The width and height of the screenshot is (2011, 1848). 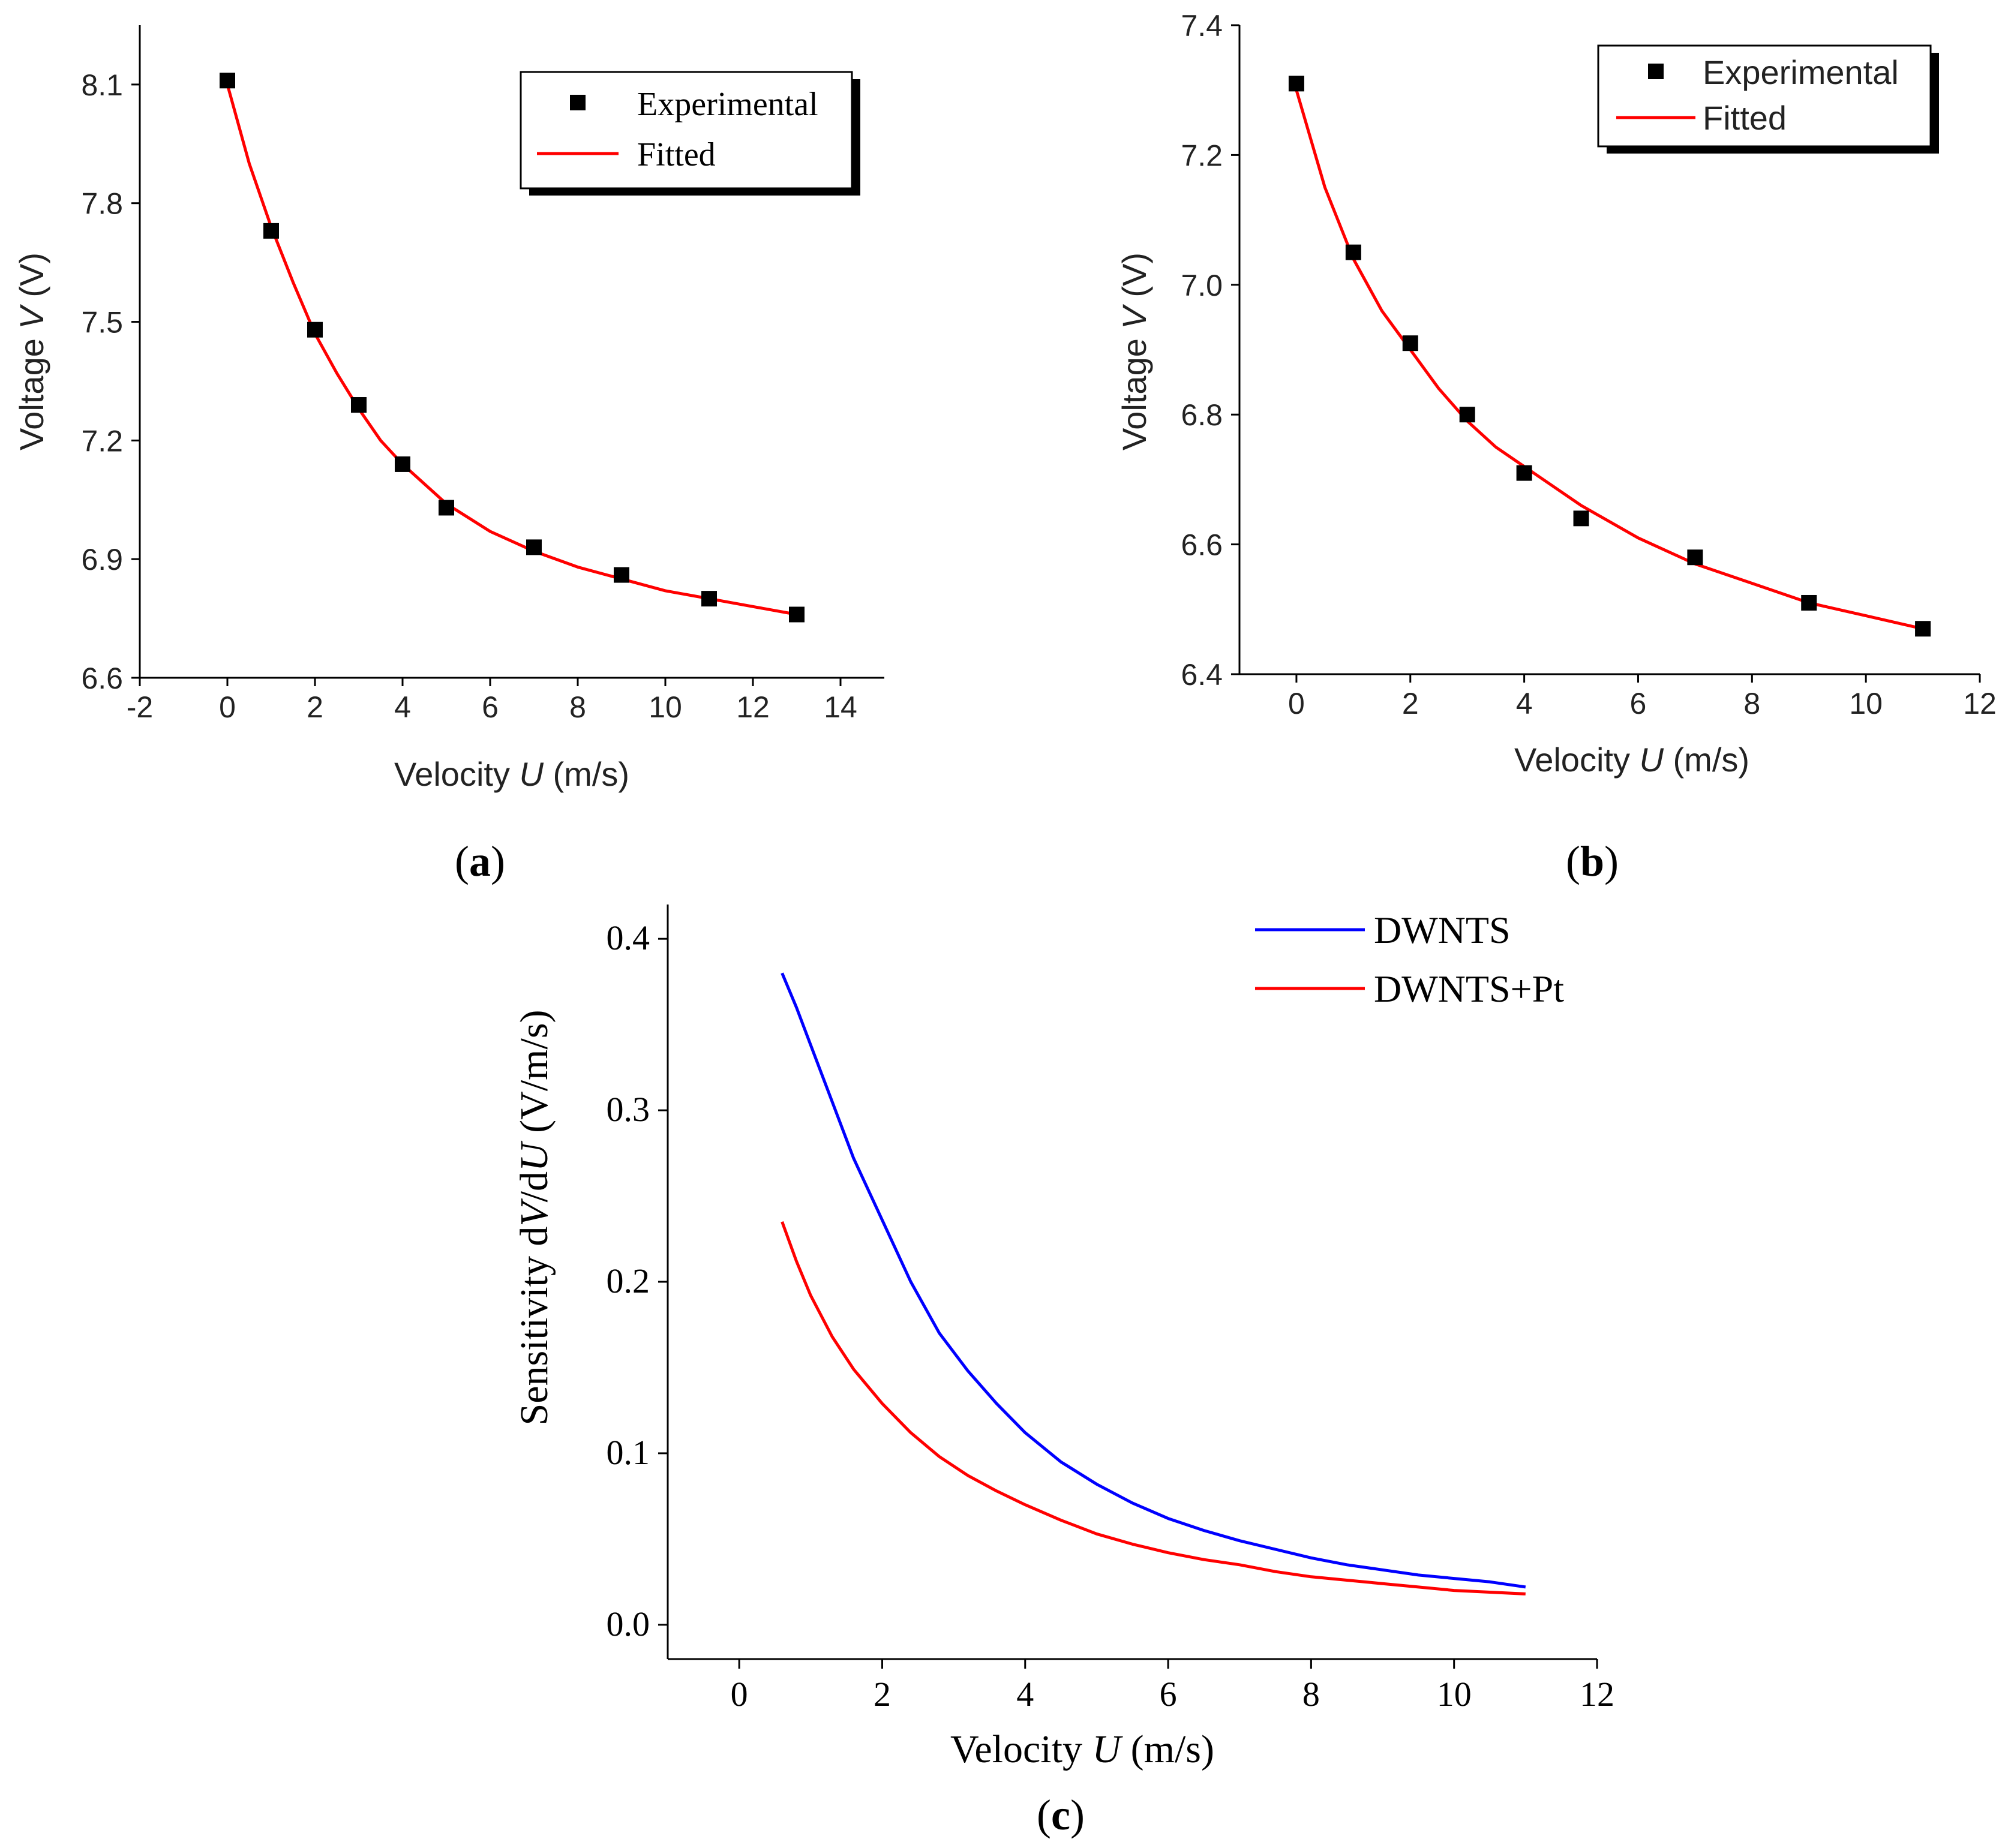 What do you see at coordinates (1061, 1815) in the screenshot?
I see `panel-c-caption: (c)` at bounding box center [1061, 1815].